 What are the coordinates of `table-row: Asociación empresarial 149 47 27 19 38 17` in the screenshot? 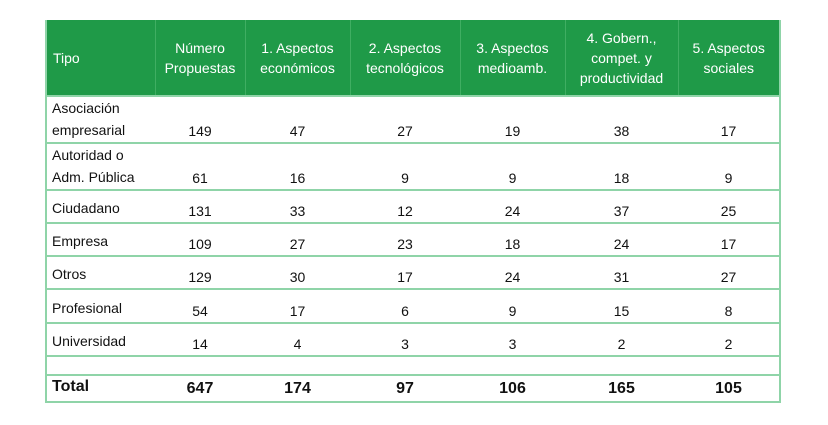 It's located at (413, 119).